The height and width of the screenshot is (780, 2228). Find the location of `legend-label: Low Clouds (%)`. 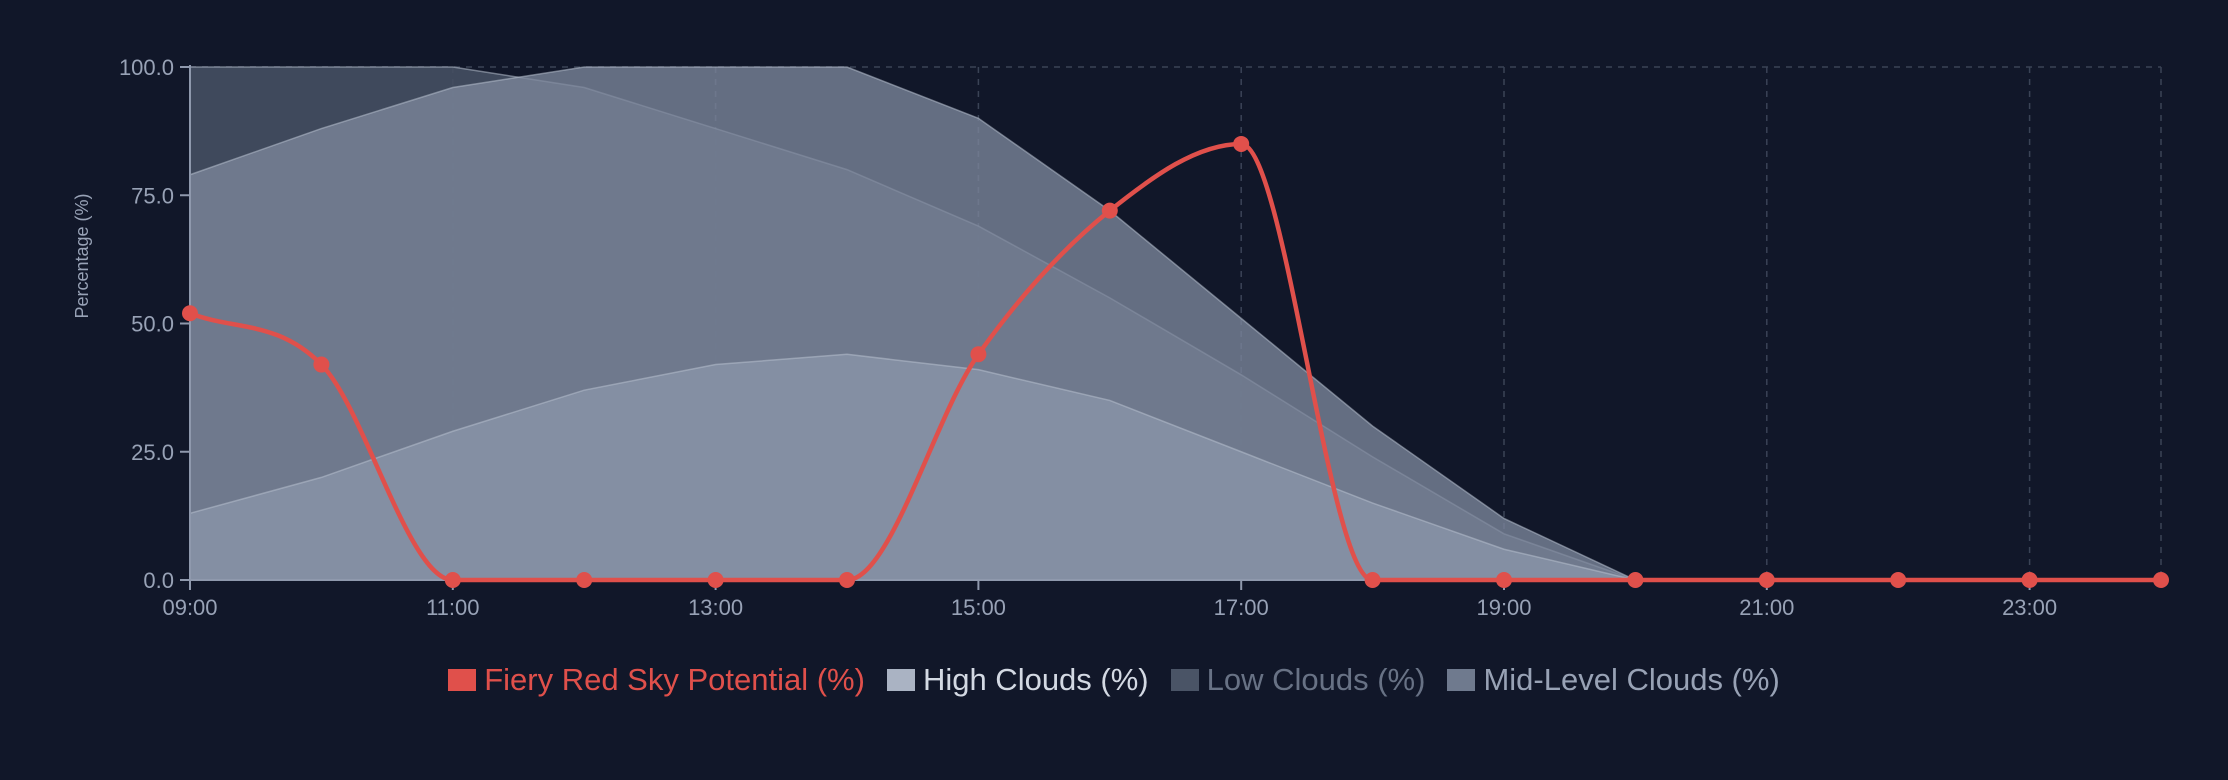

legend-label: Low Clouds (%) is located at coordinates (1316, 679).